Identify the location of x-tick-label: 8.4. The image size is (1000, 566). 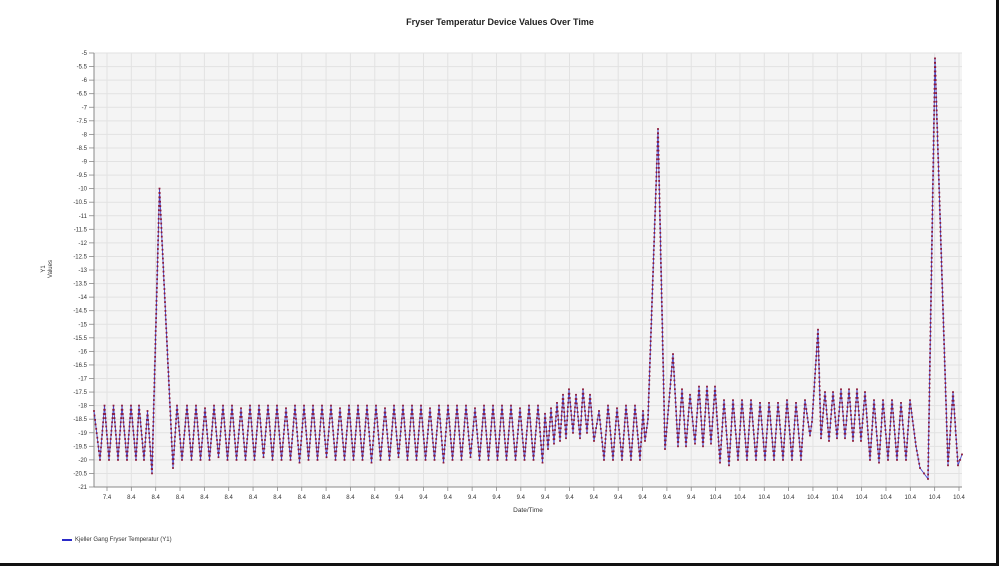
(302, 498).